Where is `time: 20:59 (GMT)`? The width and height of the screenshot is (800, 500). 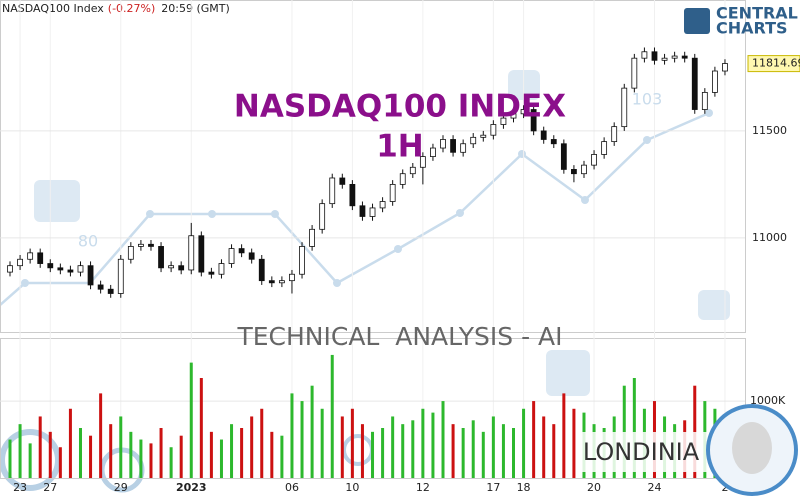 time: 20:59 (GMT) is located at coordinates (195, 8).